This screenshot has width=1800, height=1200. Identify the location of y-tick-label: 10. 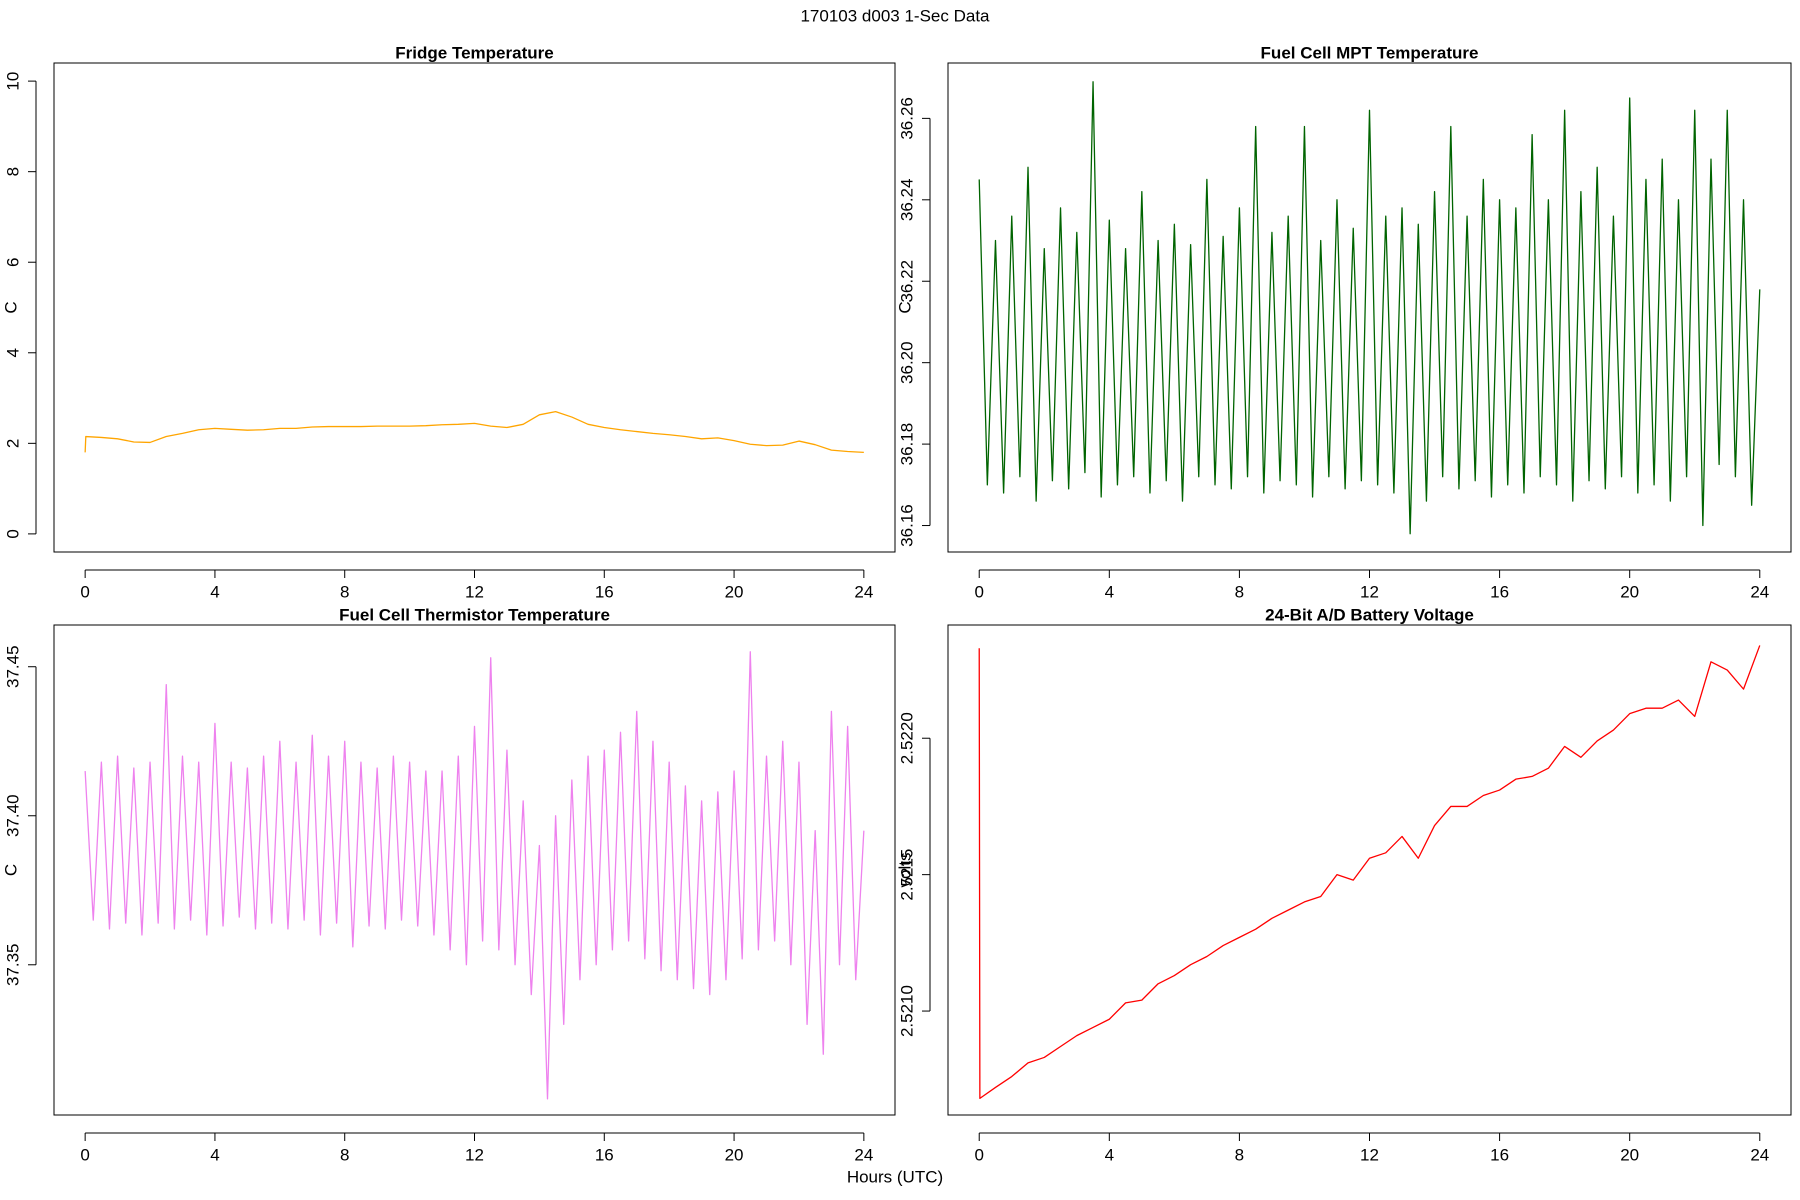
(12, 81).